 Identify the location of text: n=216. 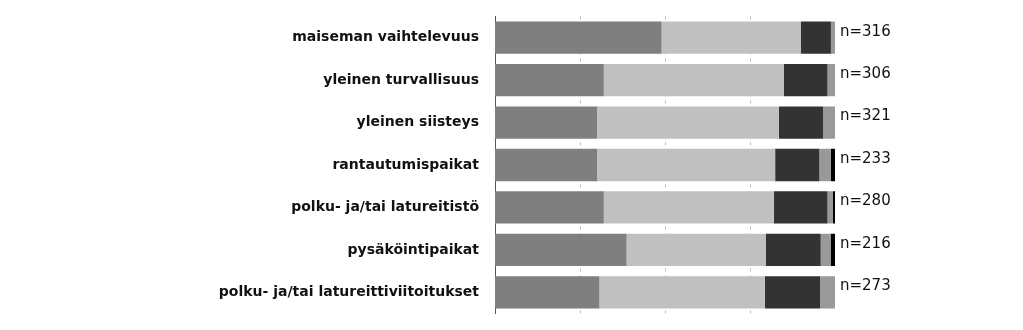
(865, 242).